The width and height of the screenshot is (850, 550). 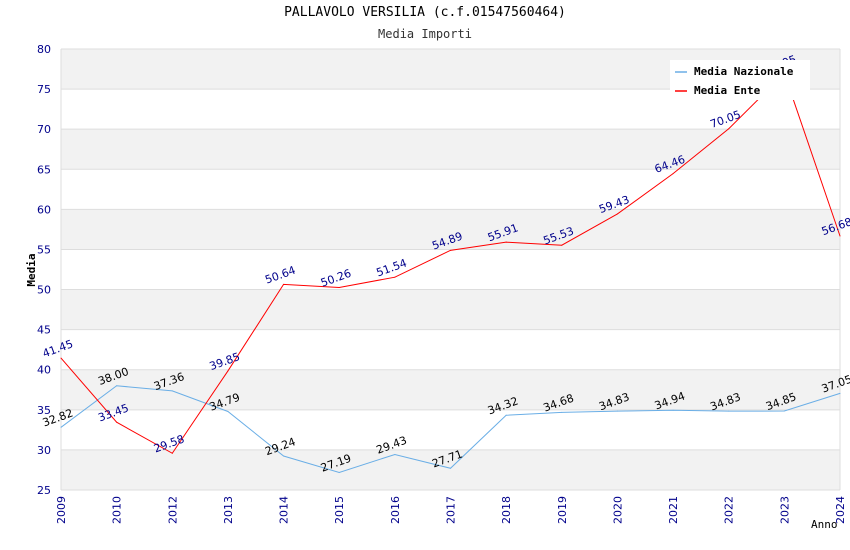 I want to click on chart-title: PALLAVOLO VERSILIA (c.f.01547560464), so click(x=425, y=12).